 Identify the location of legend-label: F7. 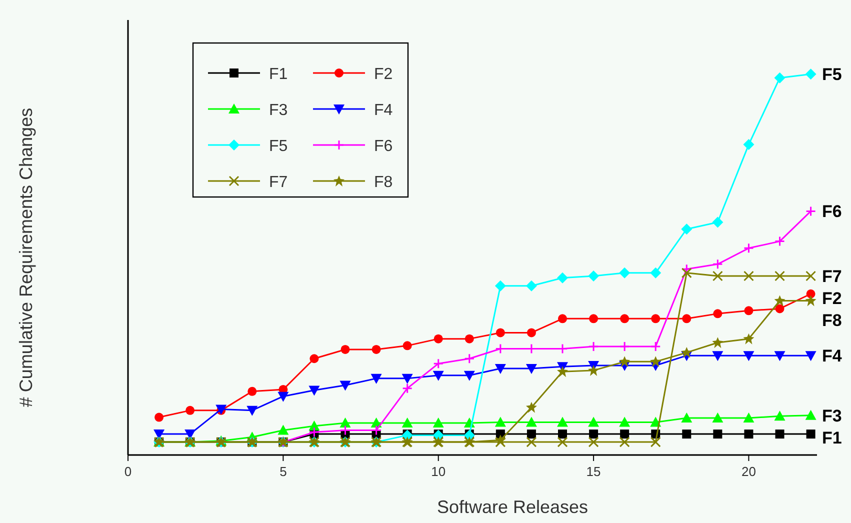
(278, 182).